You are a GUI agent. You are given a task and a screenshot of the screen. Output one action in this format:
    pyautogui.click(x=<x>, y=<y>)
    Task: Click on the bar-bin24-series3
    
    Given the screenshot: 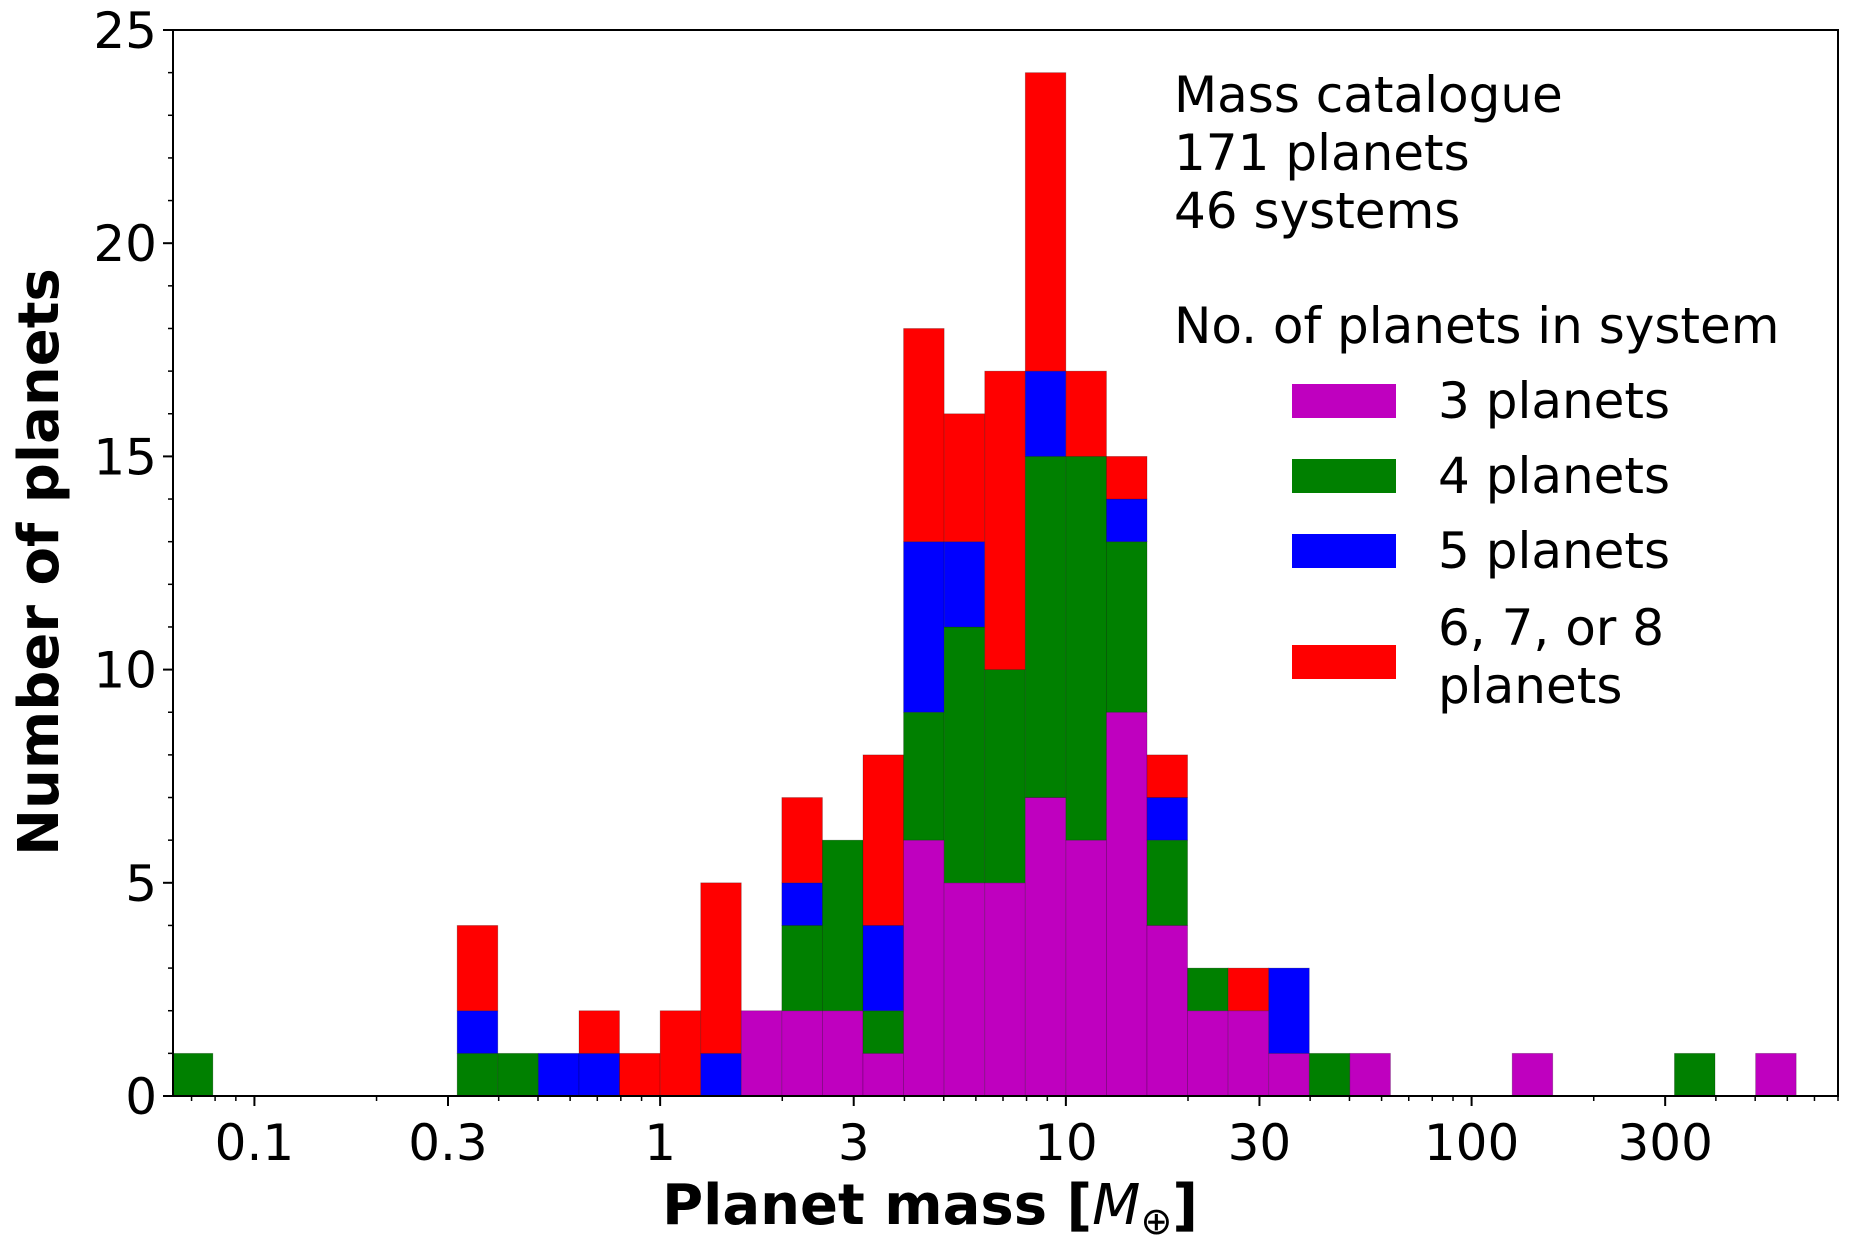 What is the action you would take?
    pyautogui.click(x=1167, y=776)
    